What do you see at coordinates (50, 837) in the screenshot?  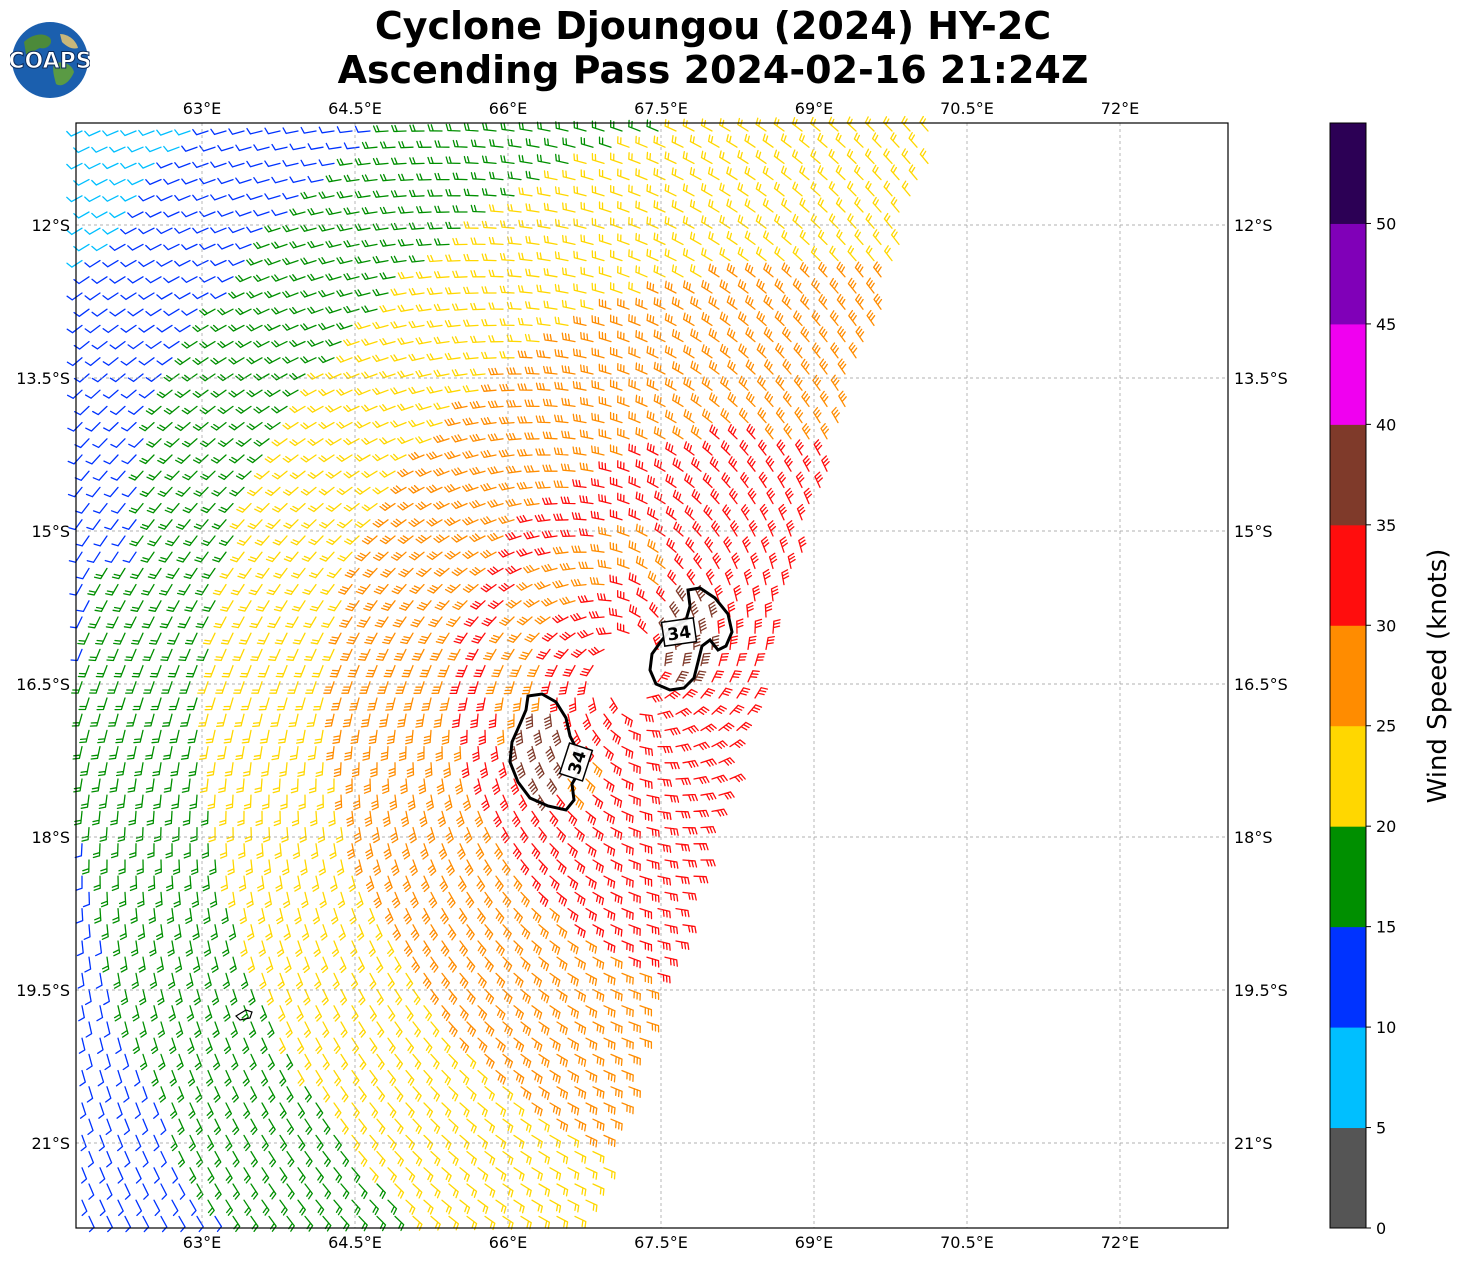 I see `lat-tick-label-left: 18°S` at bounding box center [50, 837].